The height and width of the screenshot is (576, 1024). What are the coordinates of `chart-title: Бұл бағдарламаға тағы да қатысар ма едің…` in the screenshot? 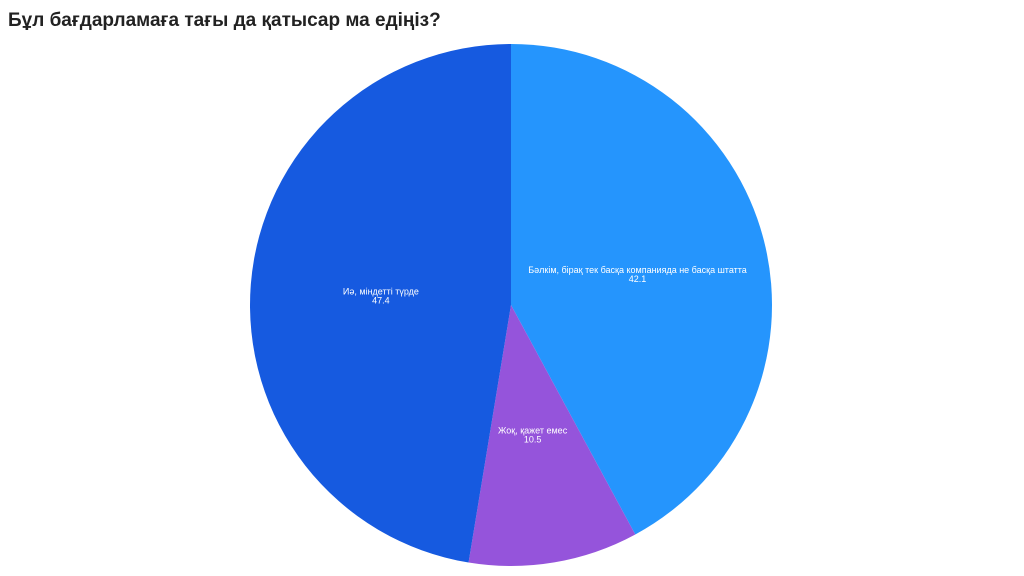 It's located at (224, 20).